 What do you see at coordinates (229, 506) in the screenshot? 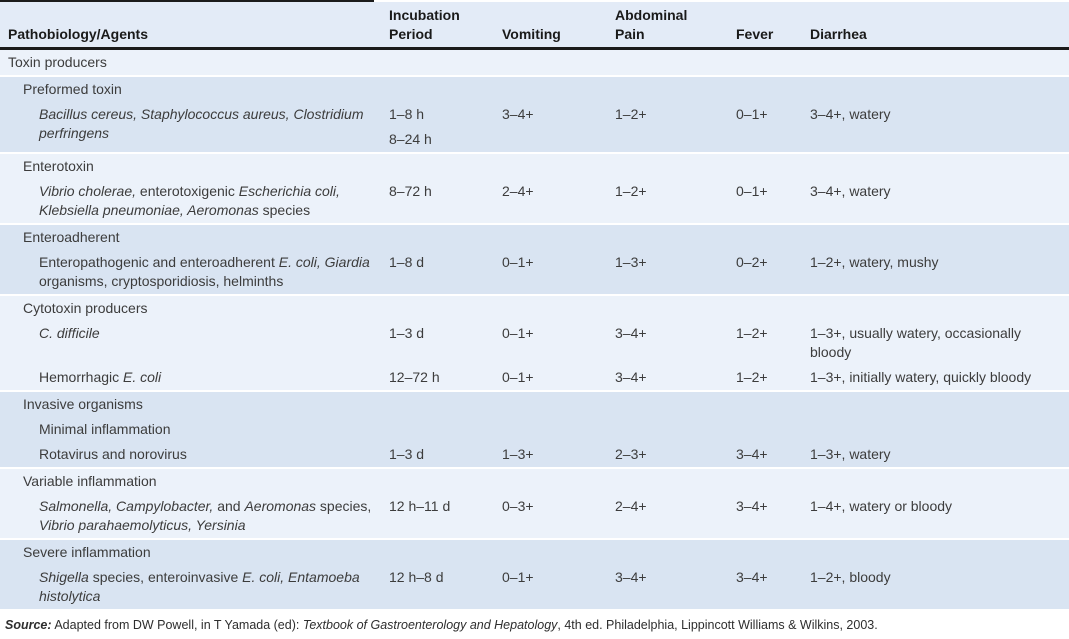
I see `text-segment: and` at bounding box center [229, 506].